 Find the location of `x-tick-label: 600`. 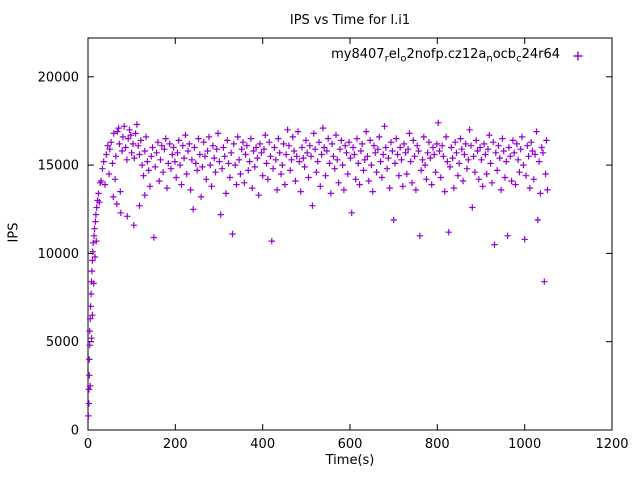

x-tick-label: 600 is located at coordinates (350, 444).